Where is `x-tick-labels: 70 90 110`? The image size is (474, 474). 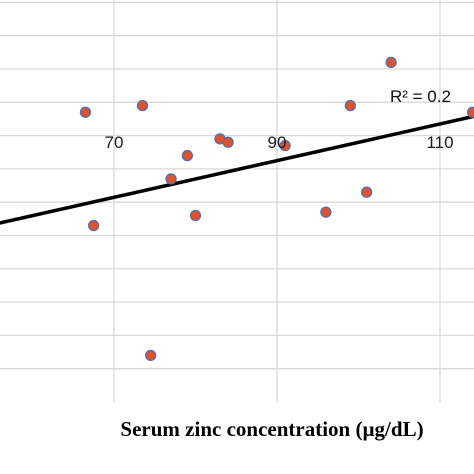
x-tick-labels: 70 90 110 is located at coordinates (279, 142).